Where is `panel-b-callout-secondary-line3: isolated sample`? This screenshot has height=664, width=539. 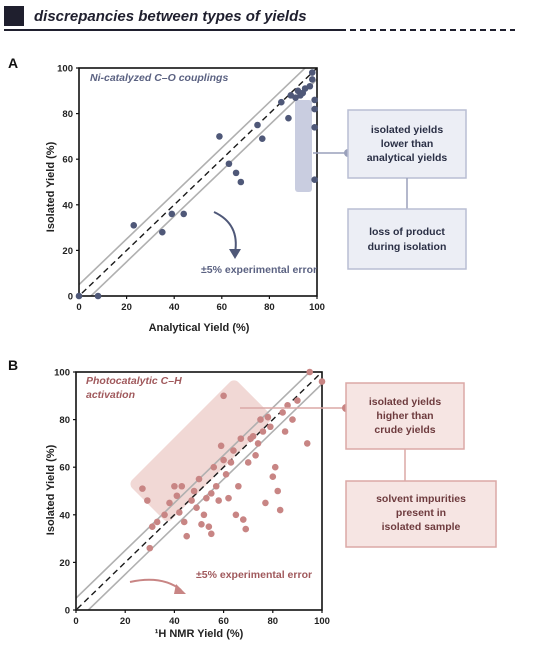
panel-b-callout-secondary-line3: isolated sample is located at coordinates (421, 527).